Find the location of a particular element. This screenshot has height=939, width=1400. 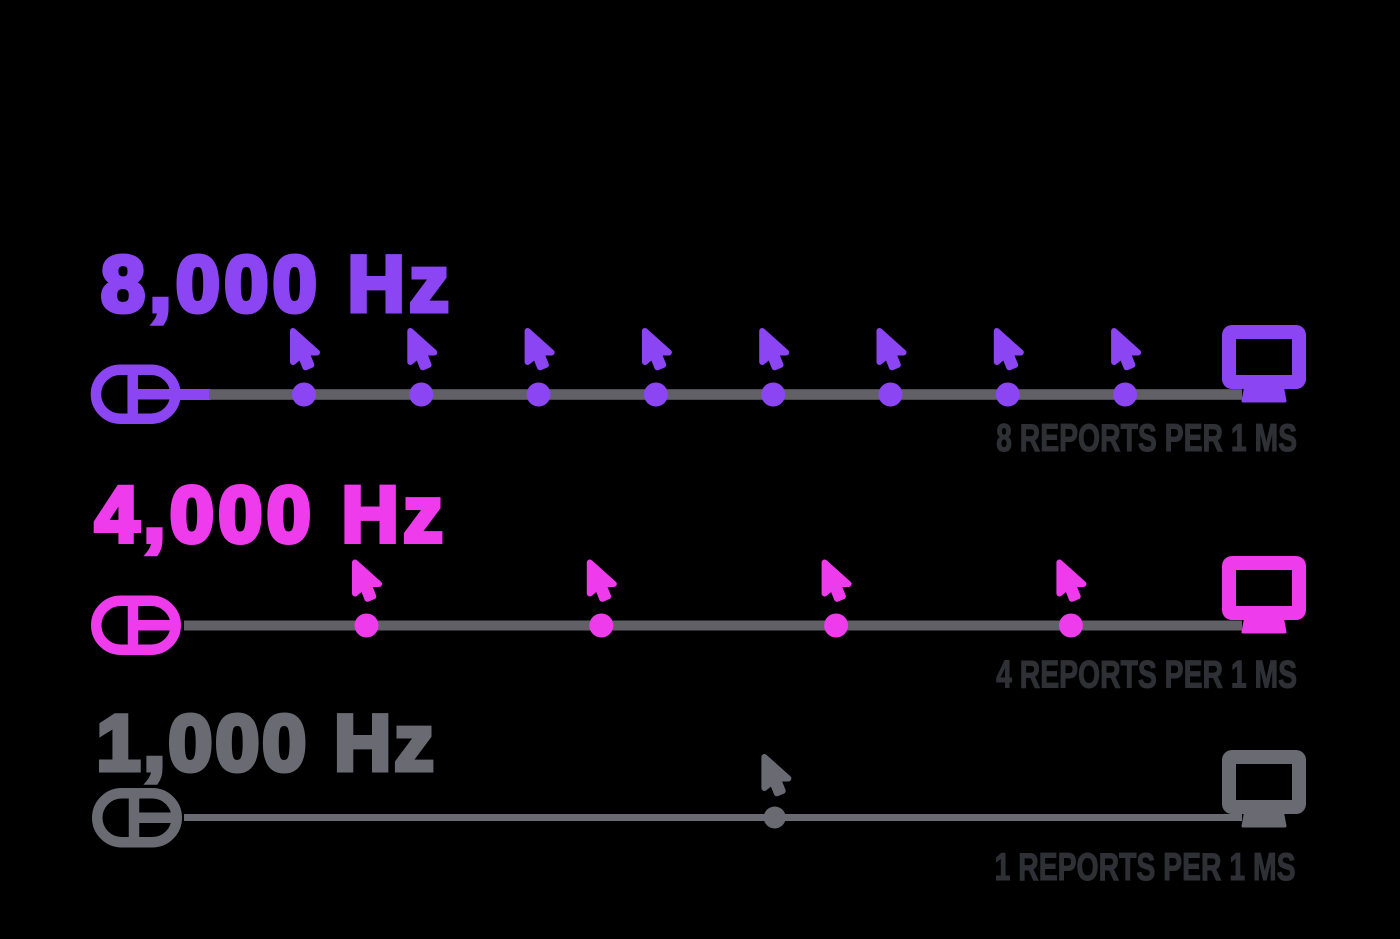

svg-text: 8 REPORTS PER 1 MS is located at coordinates (1146, 438).